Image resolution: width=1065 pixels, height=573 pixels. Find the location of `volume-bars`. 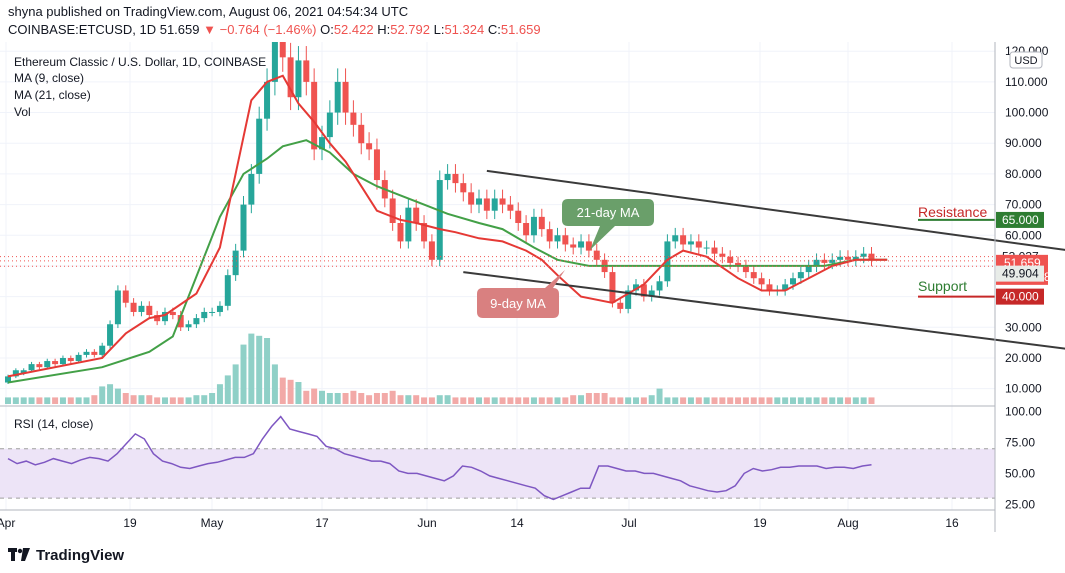

volume-bars is located at coordinates (440, 368).